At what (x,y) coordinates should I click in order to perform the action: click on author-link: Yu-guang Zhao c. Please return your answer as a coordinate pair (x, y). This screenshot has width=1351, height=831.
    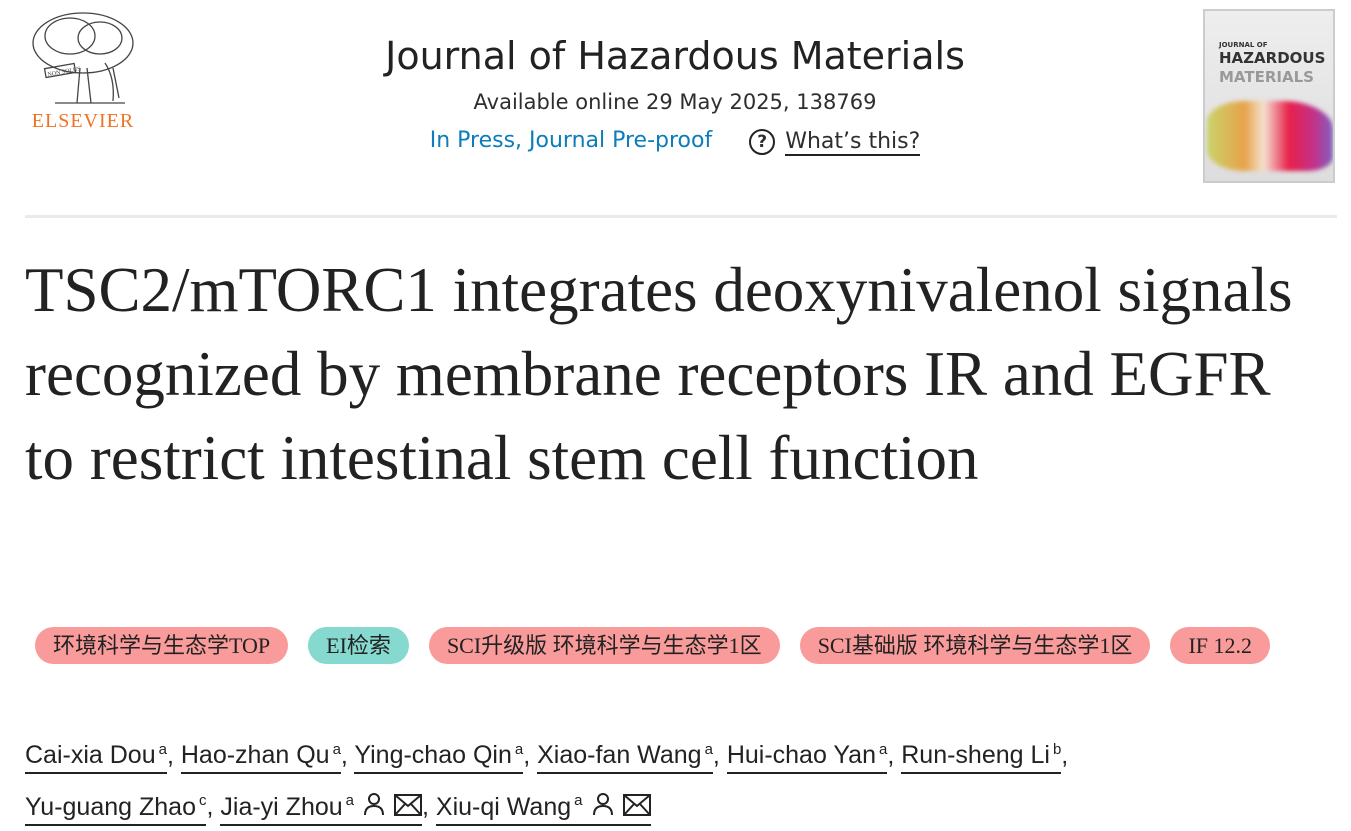
    Looking at the image, I should click on (116, 809).